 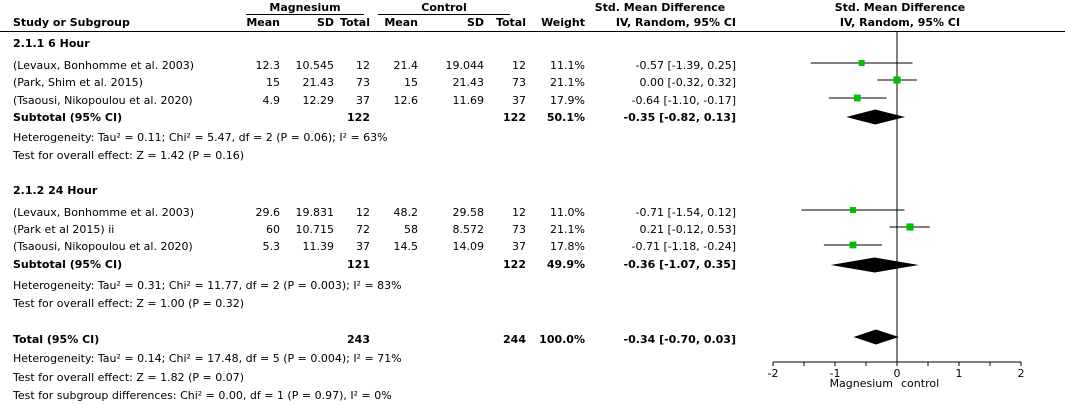 What do you see at coordinates (835, 373) in the screenshot?
I see `x-tick-label: -1` at bounding box center [835, 373].